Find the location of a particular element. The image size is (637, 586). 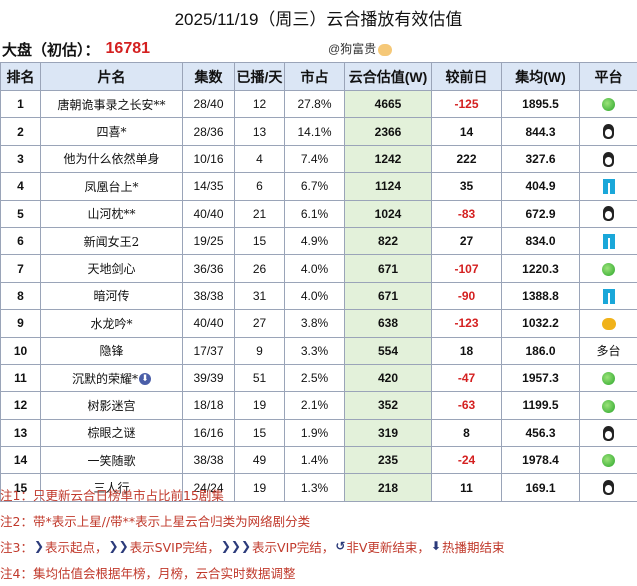

avg-cell: 1220.3 is located at coordinates (540, 268).